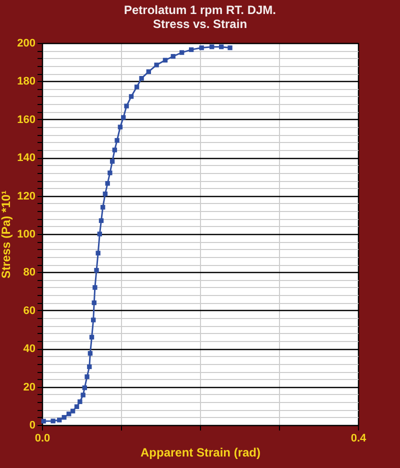 The width and height of the screenshot is (400, 468). What do you see at coordinates (200, 453) in the screenshot?
I see `x-axis-title: Apparent Strain (rad)` at bounding box center [200, 453].